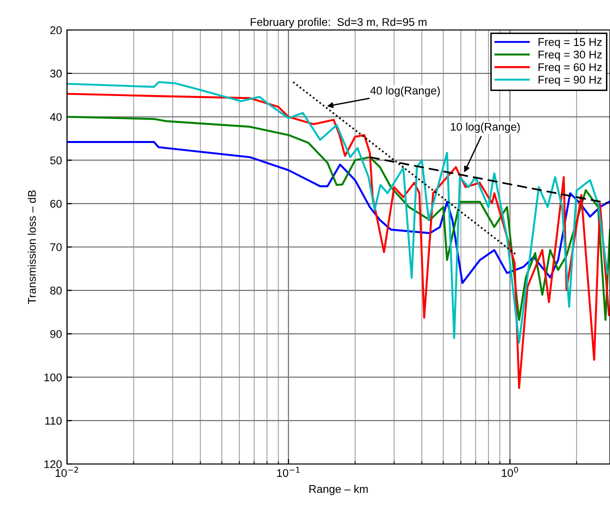 The width and height of the screenshot is (610, 511). Describe the element at coordinates (53, 377) in the screenshot. I see `y-tick-label: 100` at that location.